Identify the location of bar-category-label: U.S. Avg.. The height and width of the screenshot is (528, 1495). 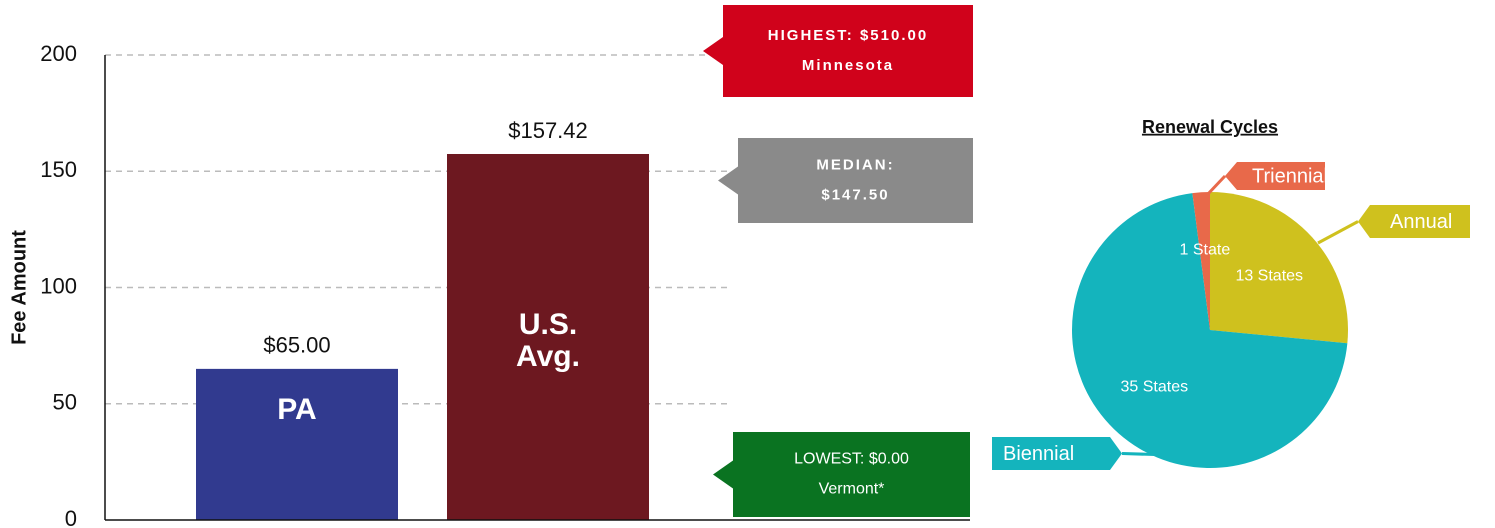
(548, 340).